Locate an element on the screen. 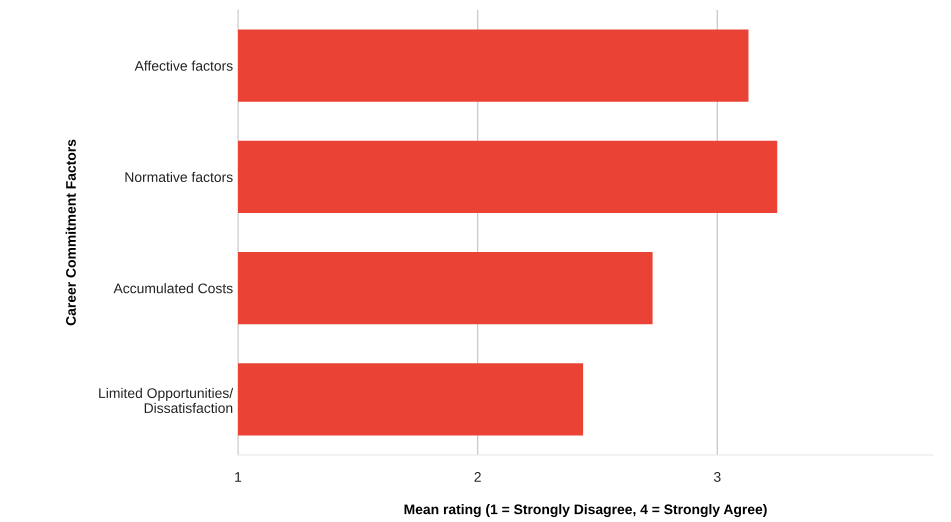 The image size is (951, 522). x-axis-title: Mean rating (1 = Strongly Disagree, 4 = Strongly Agree) is located at coordinates (585, 511).